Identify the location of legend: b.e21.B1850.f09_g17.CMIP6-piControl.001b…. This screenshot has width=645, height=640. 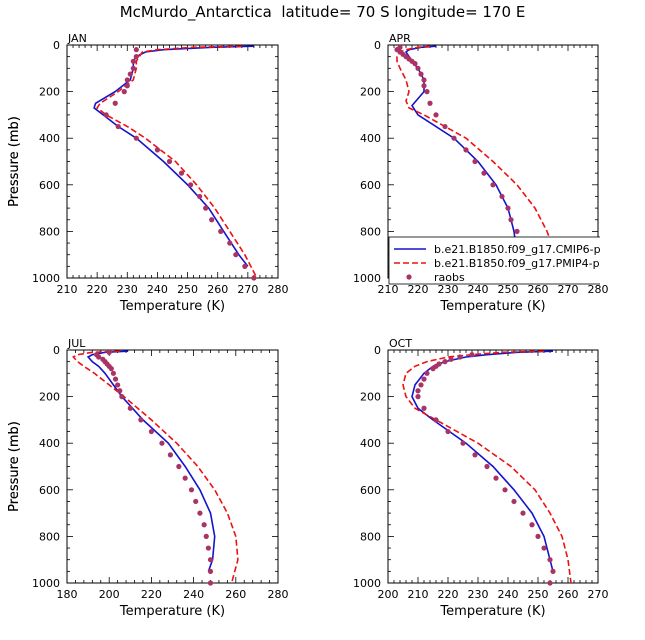
(516, 260).